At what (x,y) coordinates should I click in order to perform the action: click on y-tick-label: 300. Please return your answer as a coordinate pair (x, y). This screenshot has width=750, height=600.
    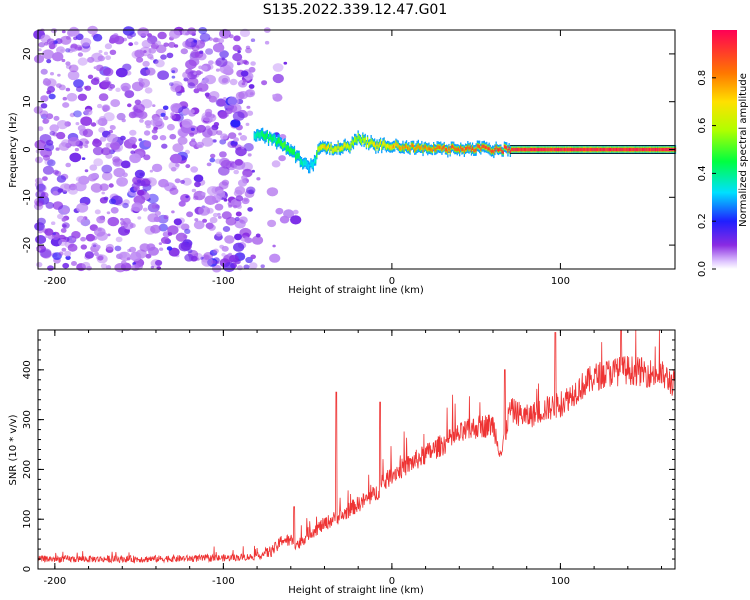
    Looking at the image, I should click on (27, 419).